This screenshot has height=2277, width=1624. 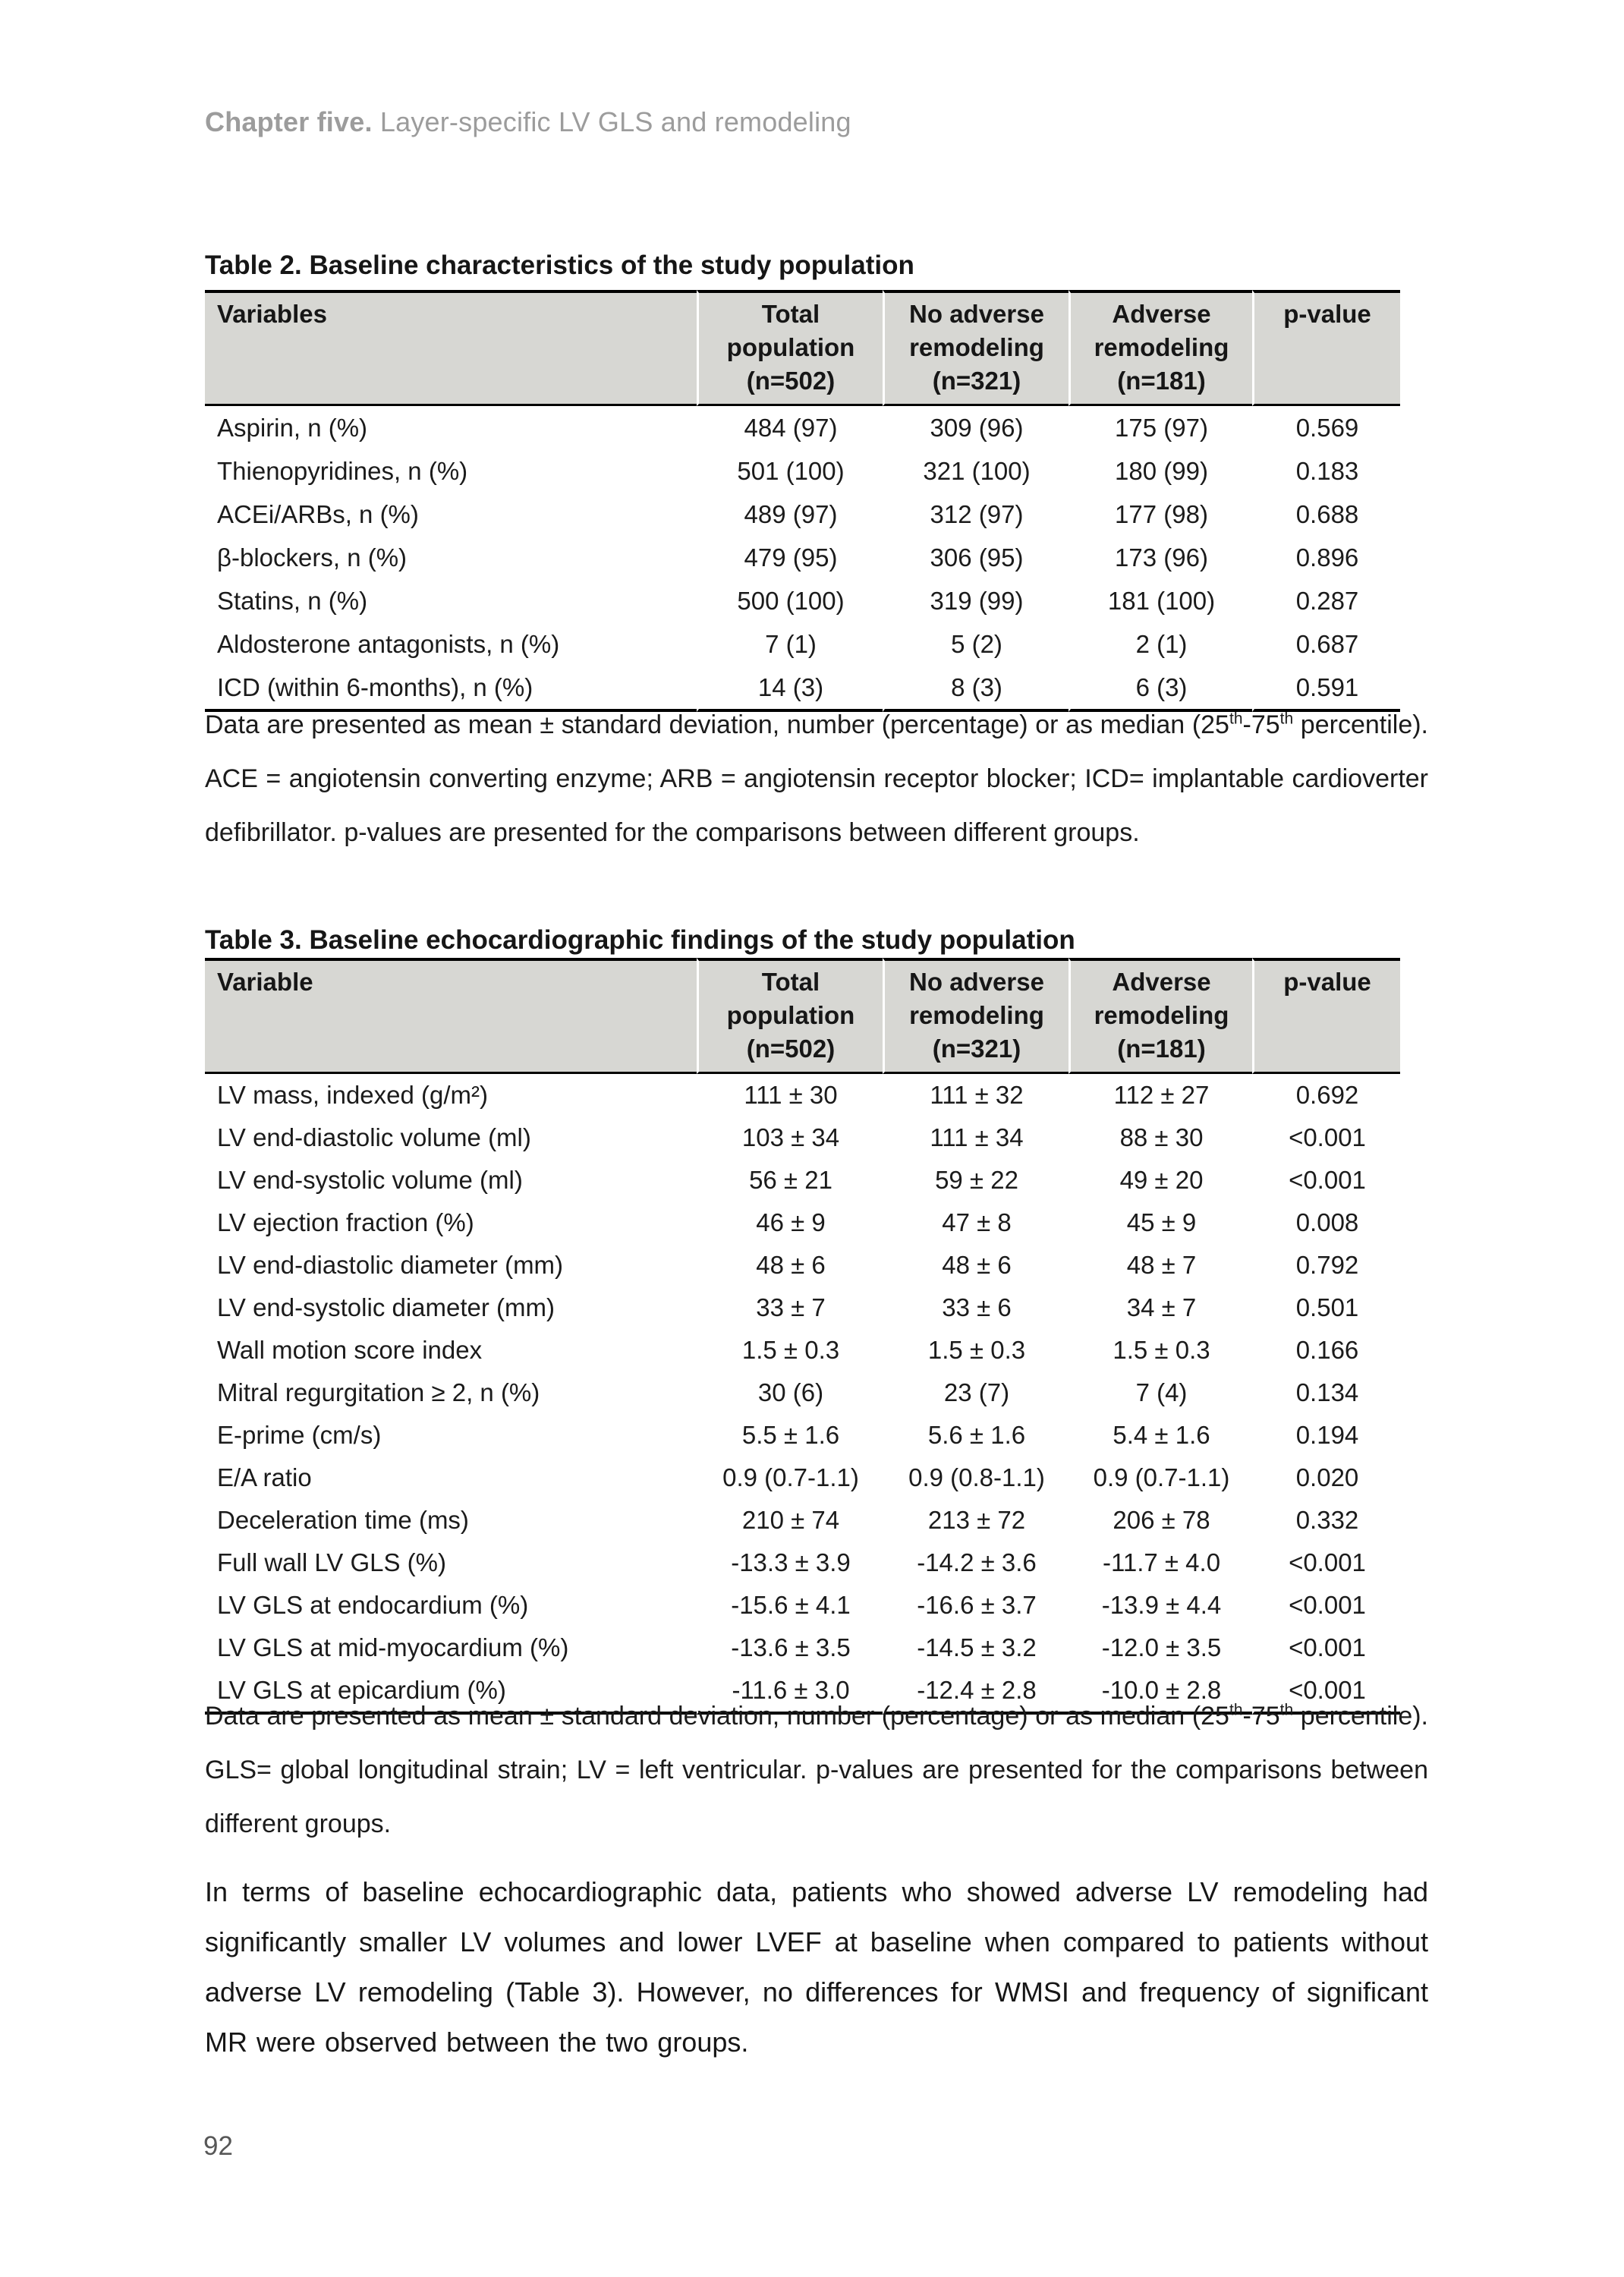 I want to click on row-adverse-value: -10.0 ± 2.8, so click(x=1160, y=1692).